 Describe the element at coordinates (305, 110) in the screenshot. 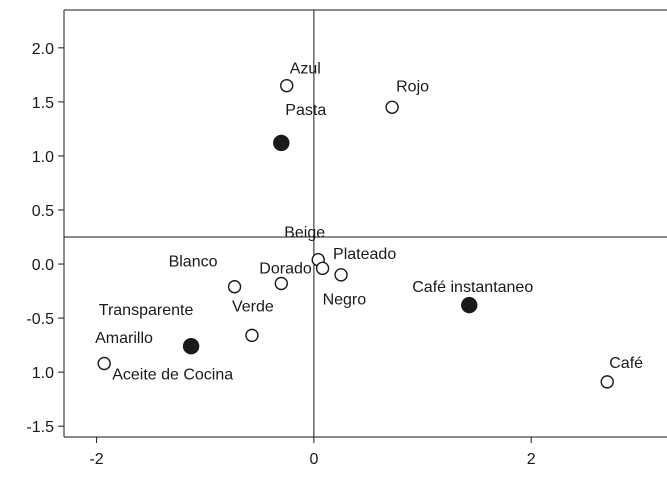

I see `point-label: Pasta` at that location.